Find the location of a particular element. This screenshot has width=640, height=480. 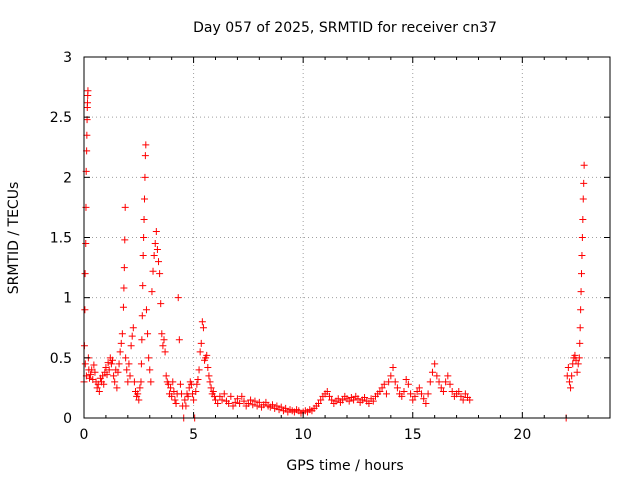

x-tick-label: 20 is located at coordinates (522, 435).